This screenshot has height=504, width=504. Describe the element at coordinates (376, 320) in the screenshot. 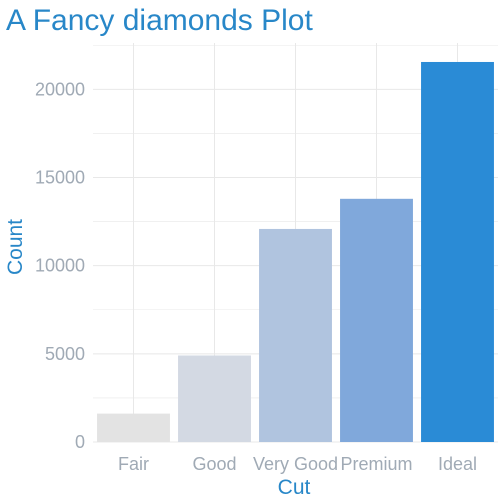

I see `bar-premium` at that location.